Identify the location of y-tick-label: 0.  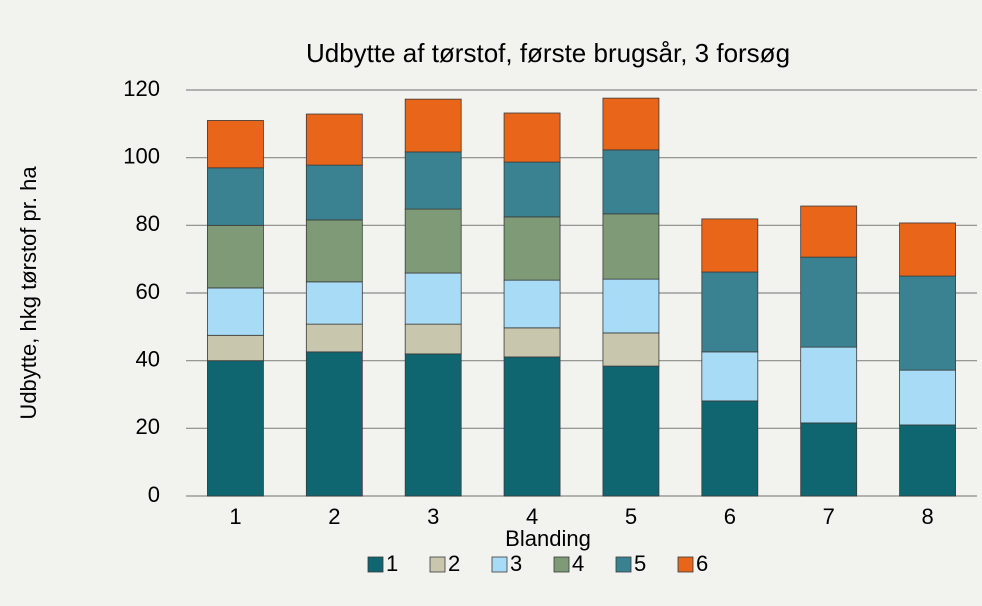
(154, 494).